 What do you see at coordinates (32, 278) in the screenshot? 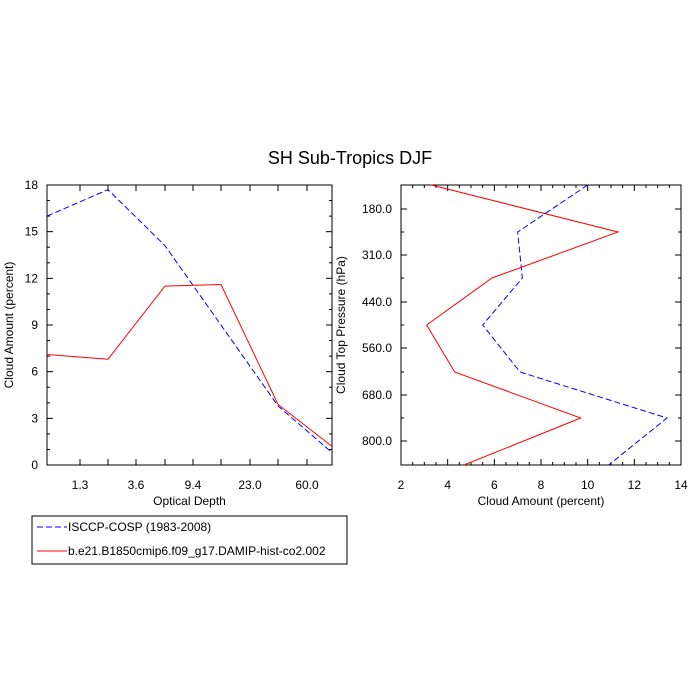
I see `left-y-tick-label: 12` at bounding box center [32, 278].